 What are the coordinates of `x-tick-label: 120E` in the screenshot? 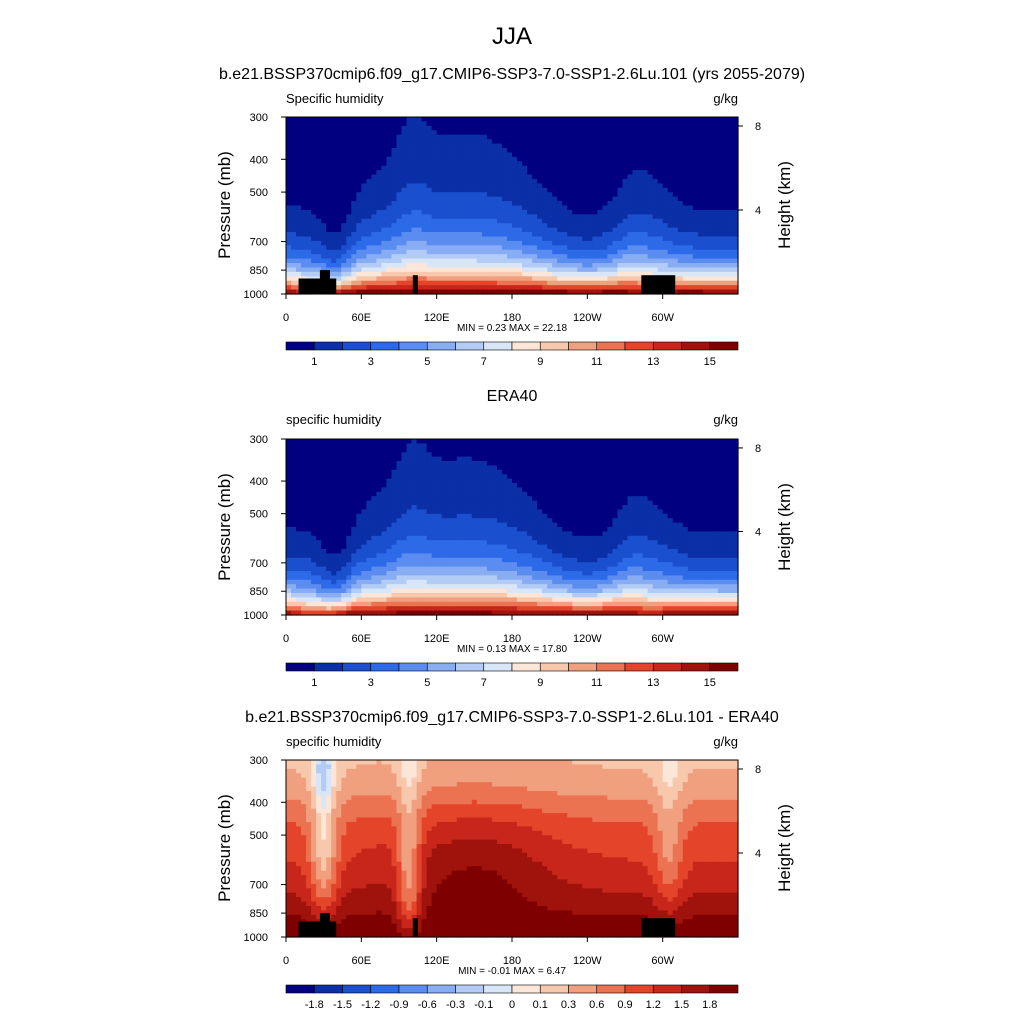 It's located at (437, 318).